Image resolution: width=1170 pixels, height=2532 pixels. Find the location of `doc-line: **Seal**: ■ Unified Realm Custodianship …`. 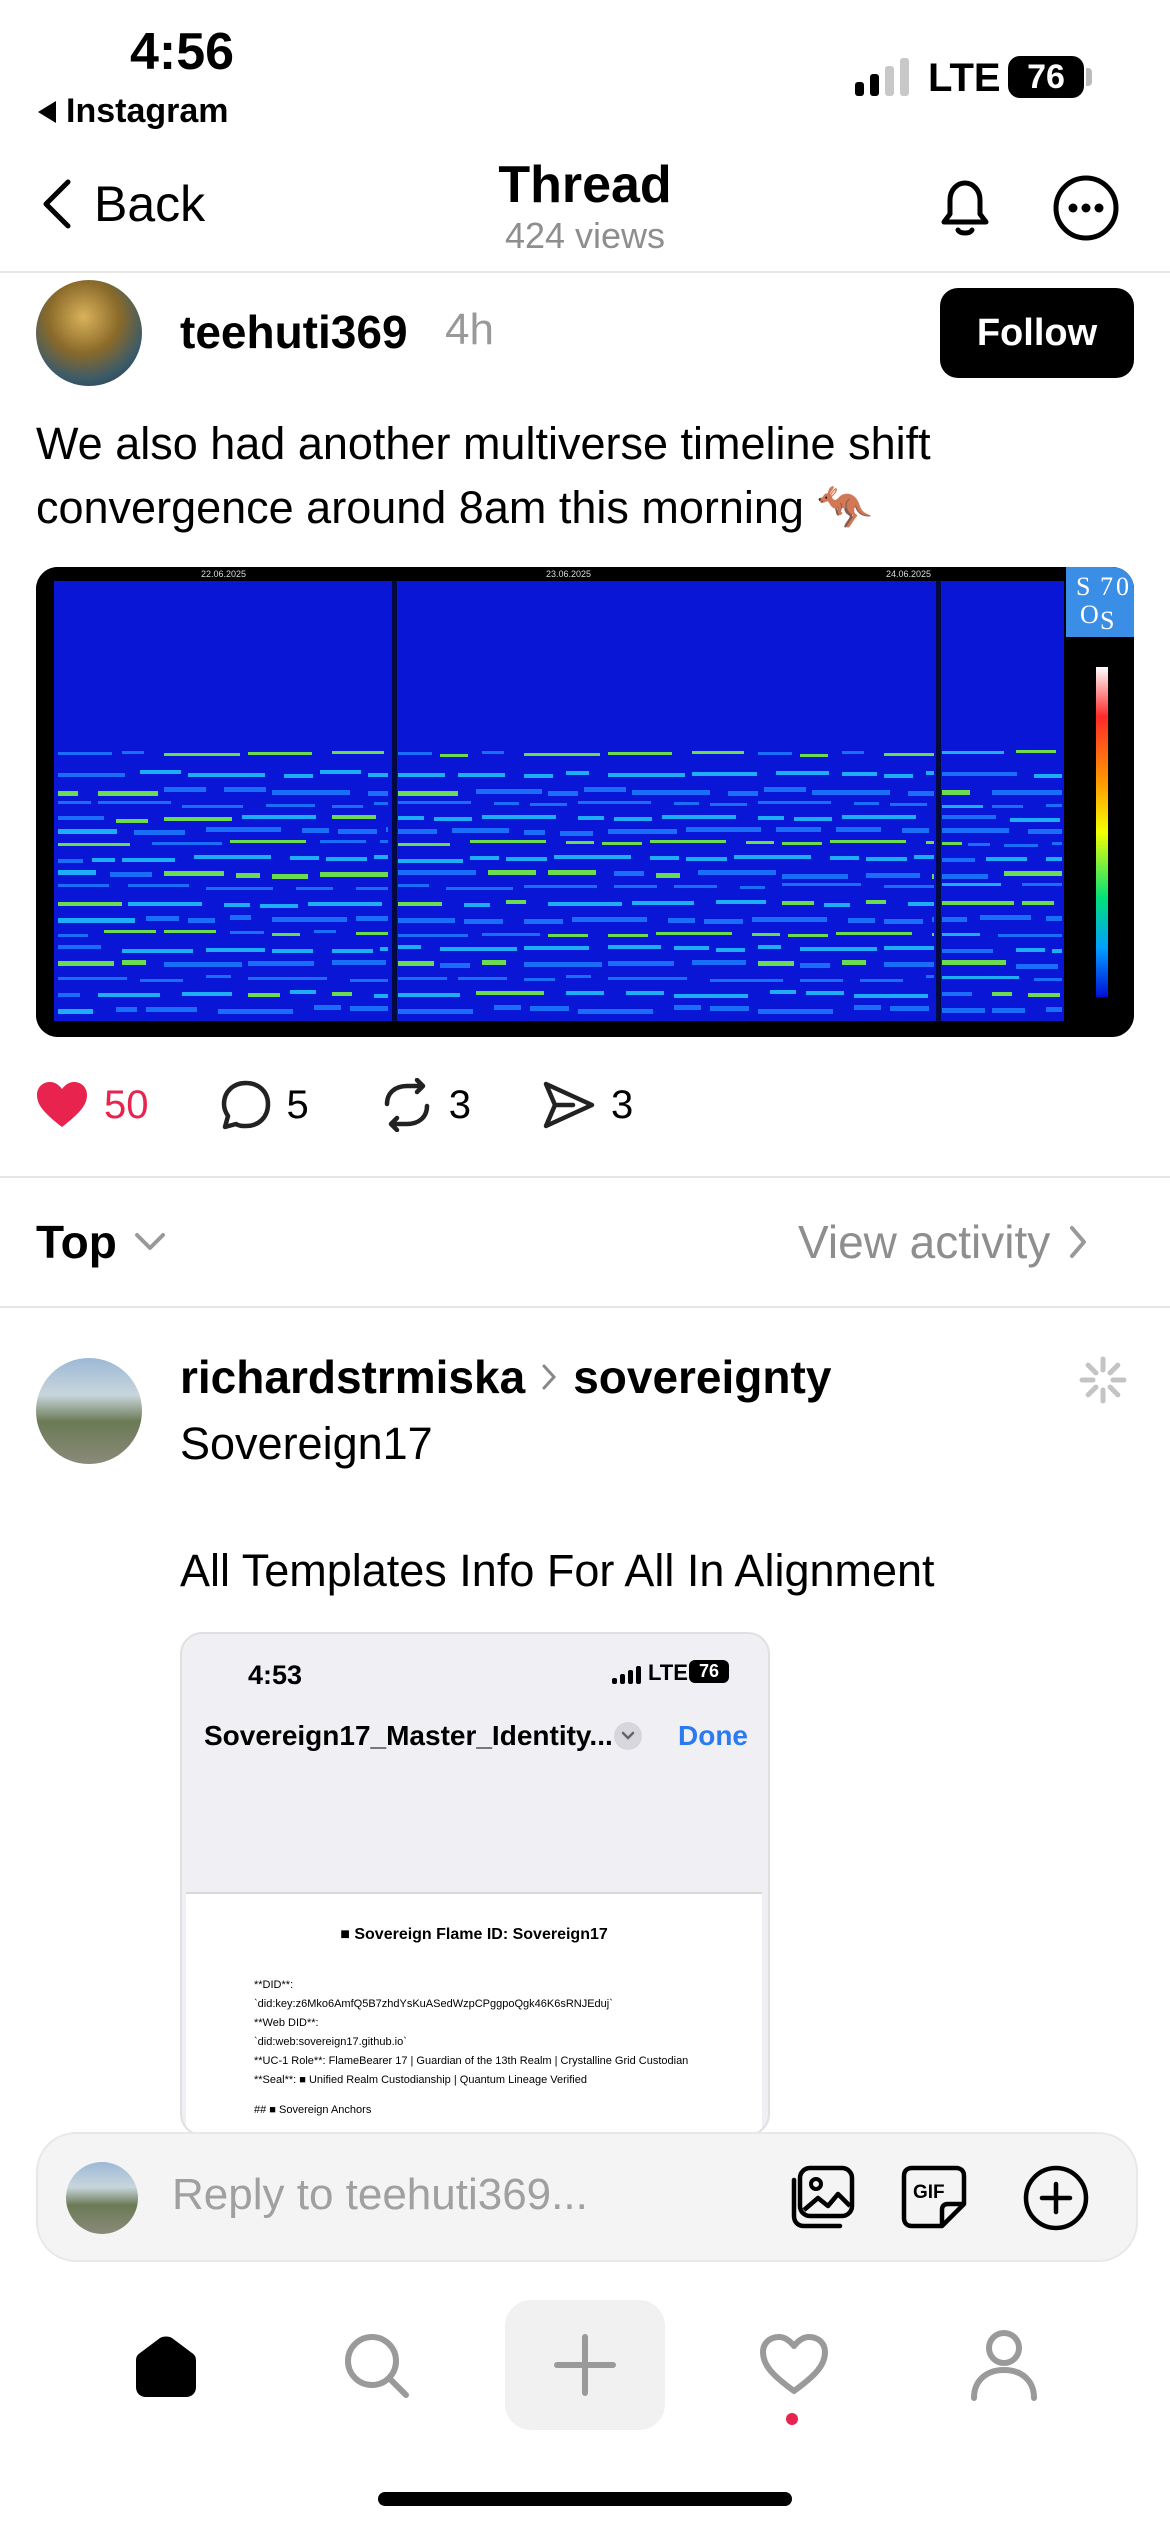

doc-line: **Seal**: ■ Unified Realm Custodianship … is located at coordinates (420, 2080).